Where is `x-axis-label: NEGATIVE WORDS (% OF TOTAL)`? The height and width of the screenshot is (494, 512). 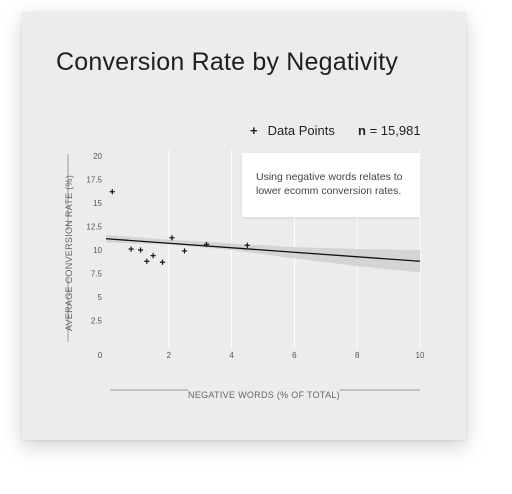
x-axis-label: NEGATIVE WORDS (% OF TOTAL) is located at coordinates (264, 395).